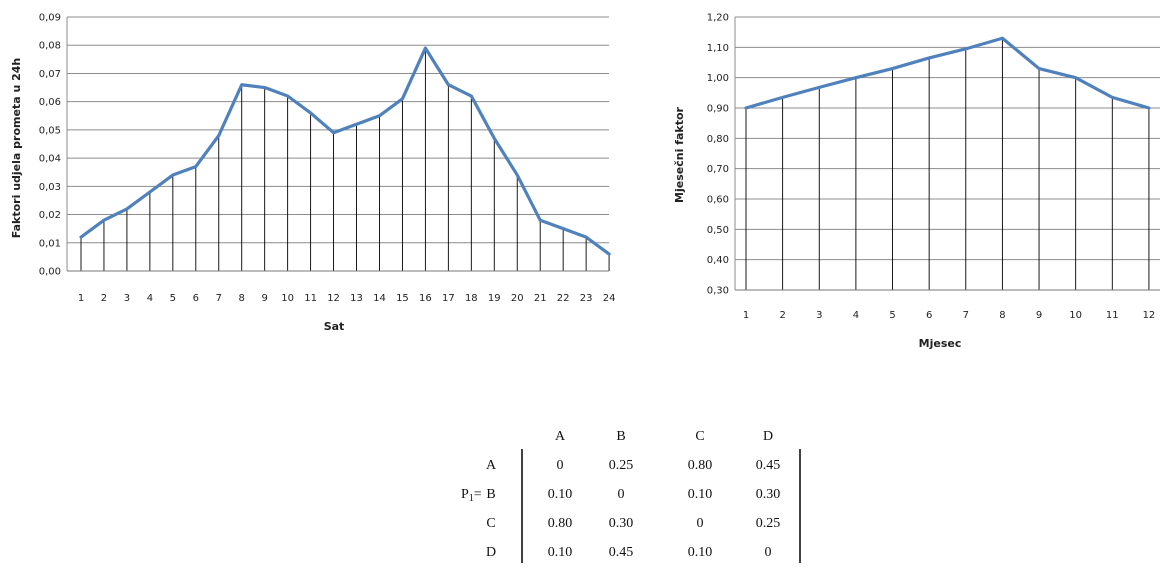  I want to click on c2-y-tick-label: 0,50, so click(718, 230).